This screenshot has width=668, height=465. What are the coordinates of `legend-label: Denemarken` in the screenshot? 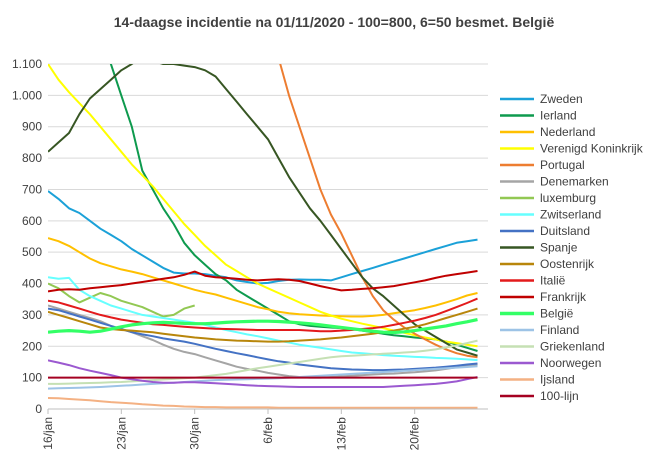 It's located at (574, 182).